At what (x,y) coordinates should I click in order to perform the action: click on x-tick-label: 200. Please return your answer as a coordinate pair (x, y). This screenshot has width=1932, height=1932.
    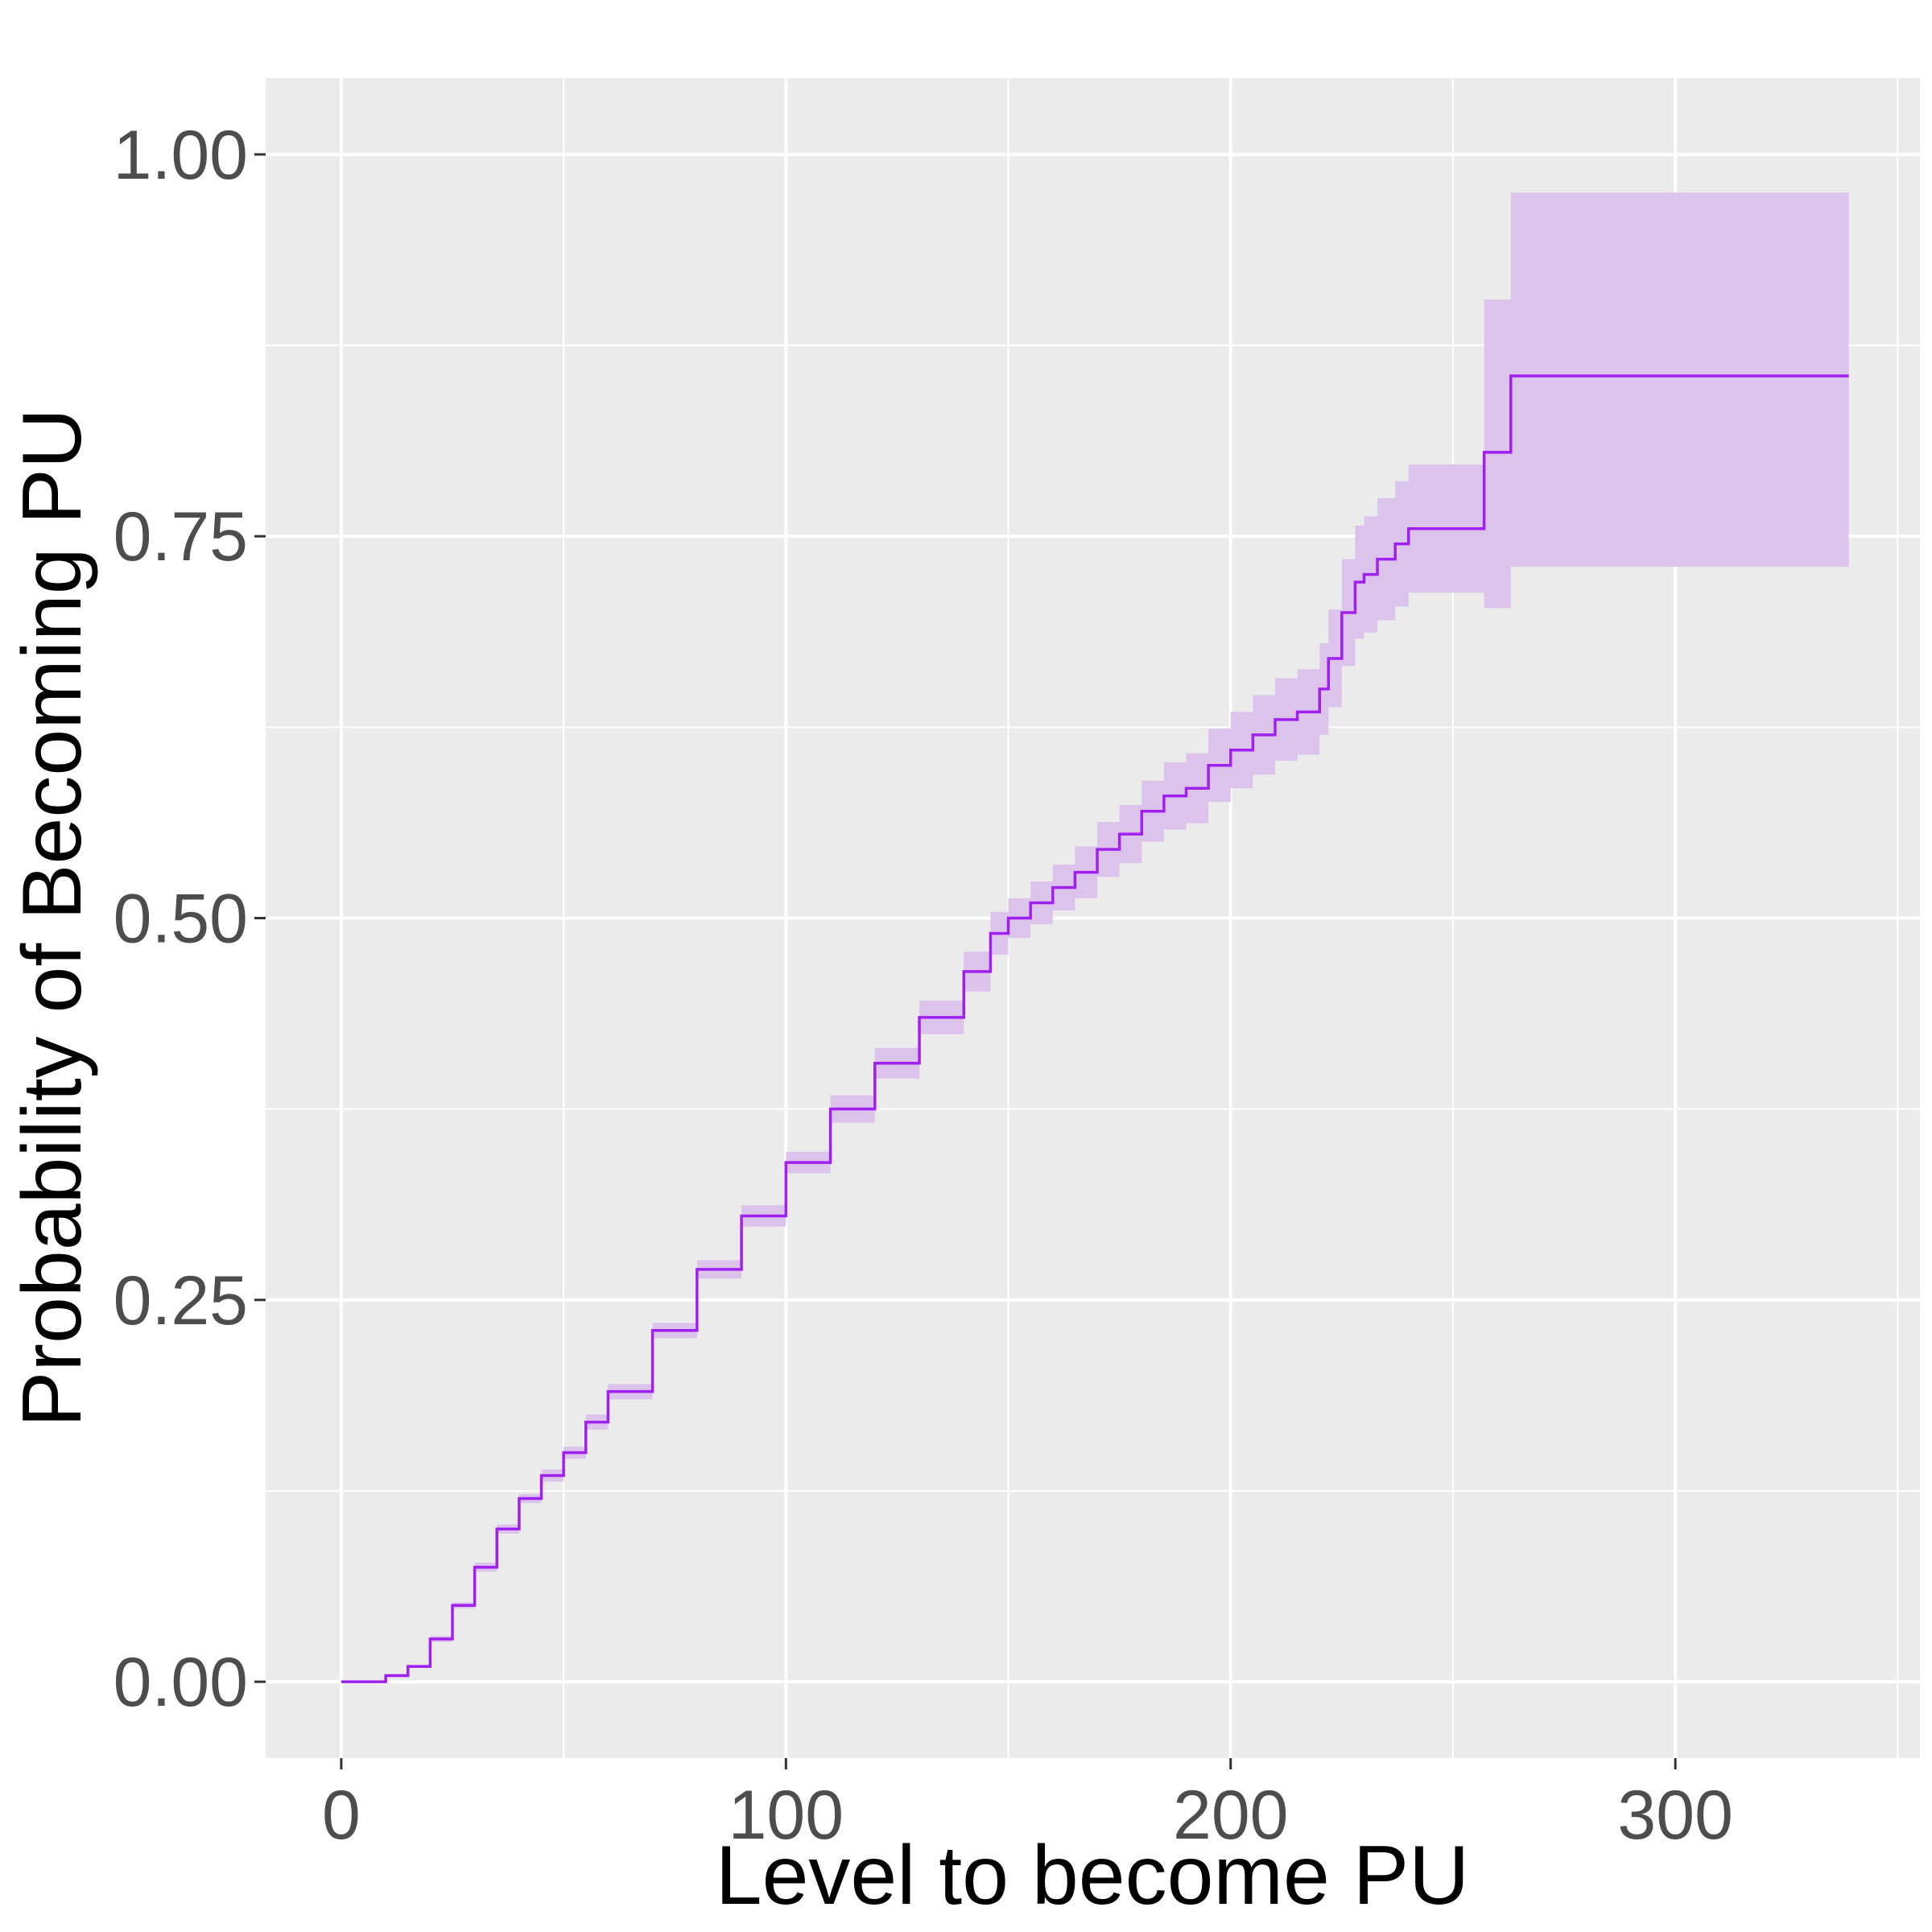
    Looking at the image, I should click on (1231, 1815).